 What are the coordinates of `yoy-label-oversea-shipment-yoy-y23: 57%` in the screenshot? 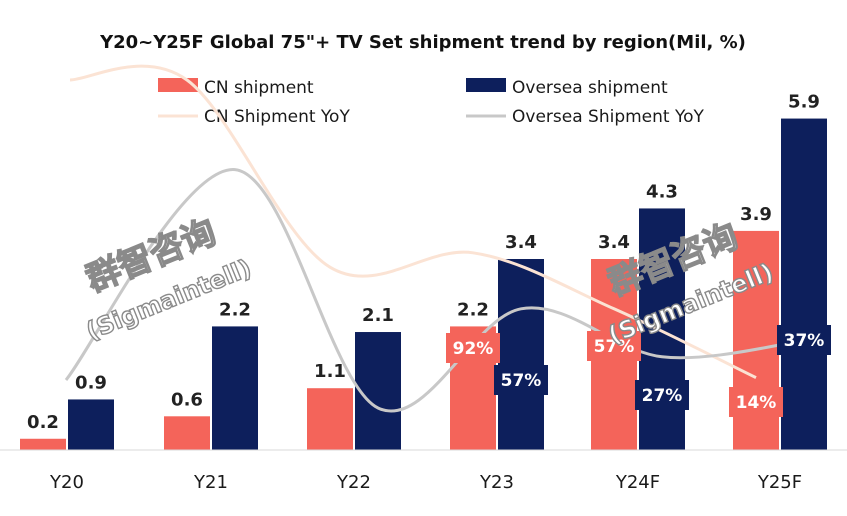 It's located at (521, 381).